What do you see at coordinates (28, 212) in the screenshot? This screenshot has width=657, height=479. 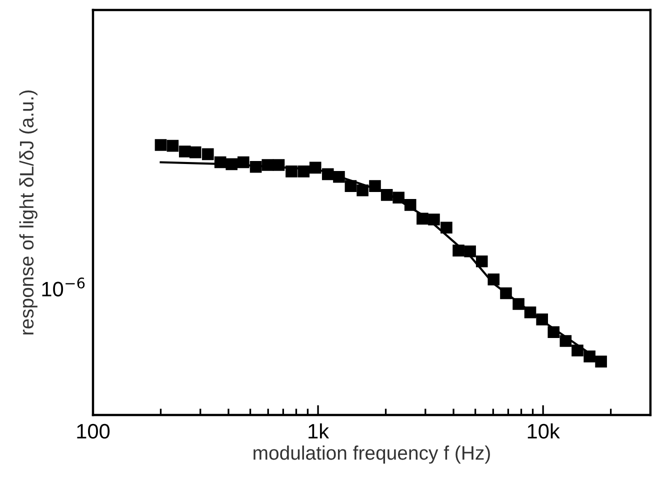 I see `y-axis-title: response of light δL/δJ (a.u.)` at bounding box center [28, 212].